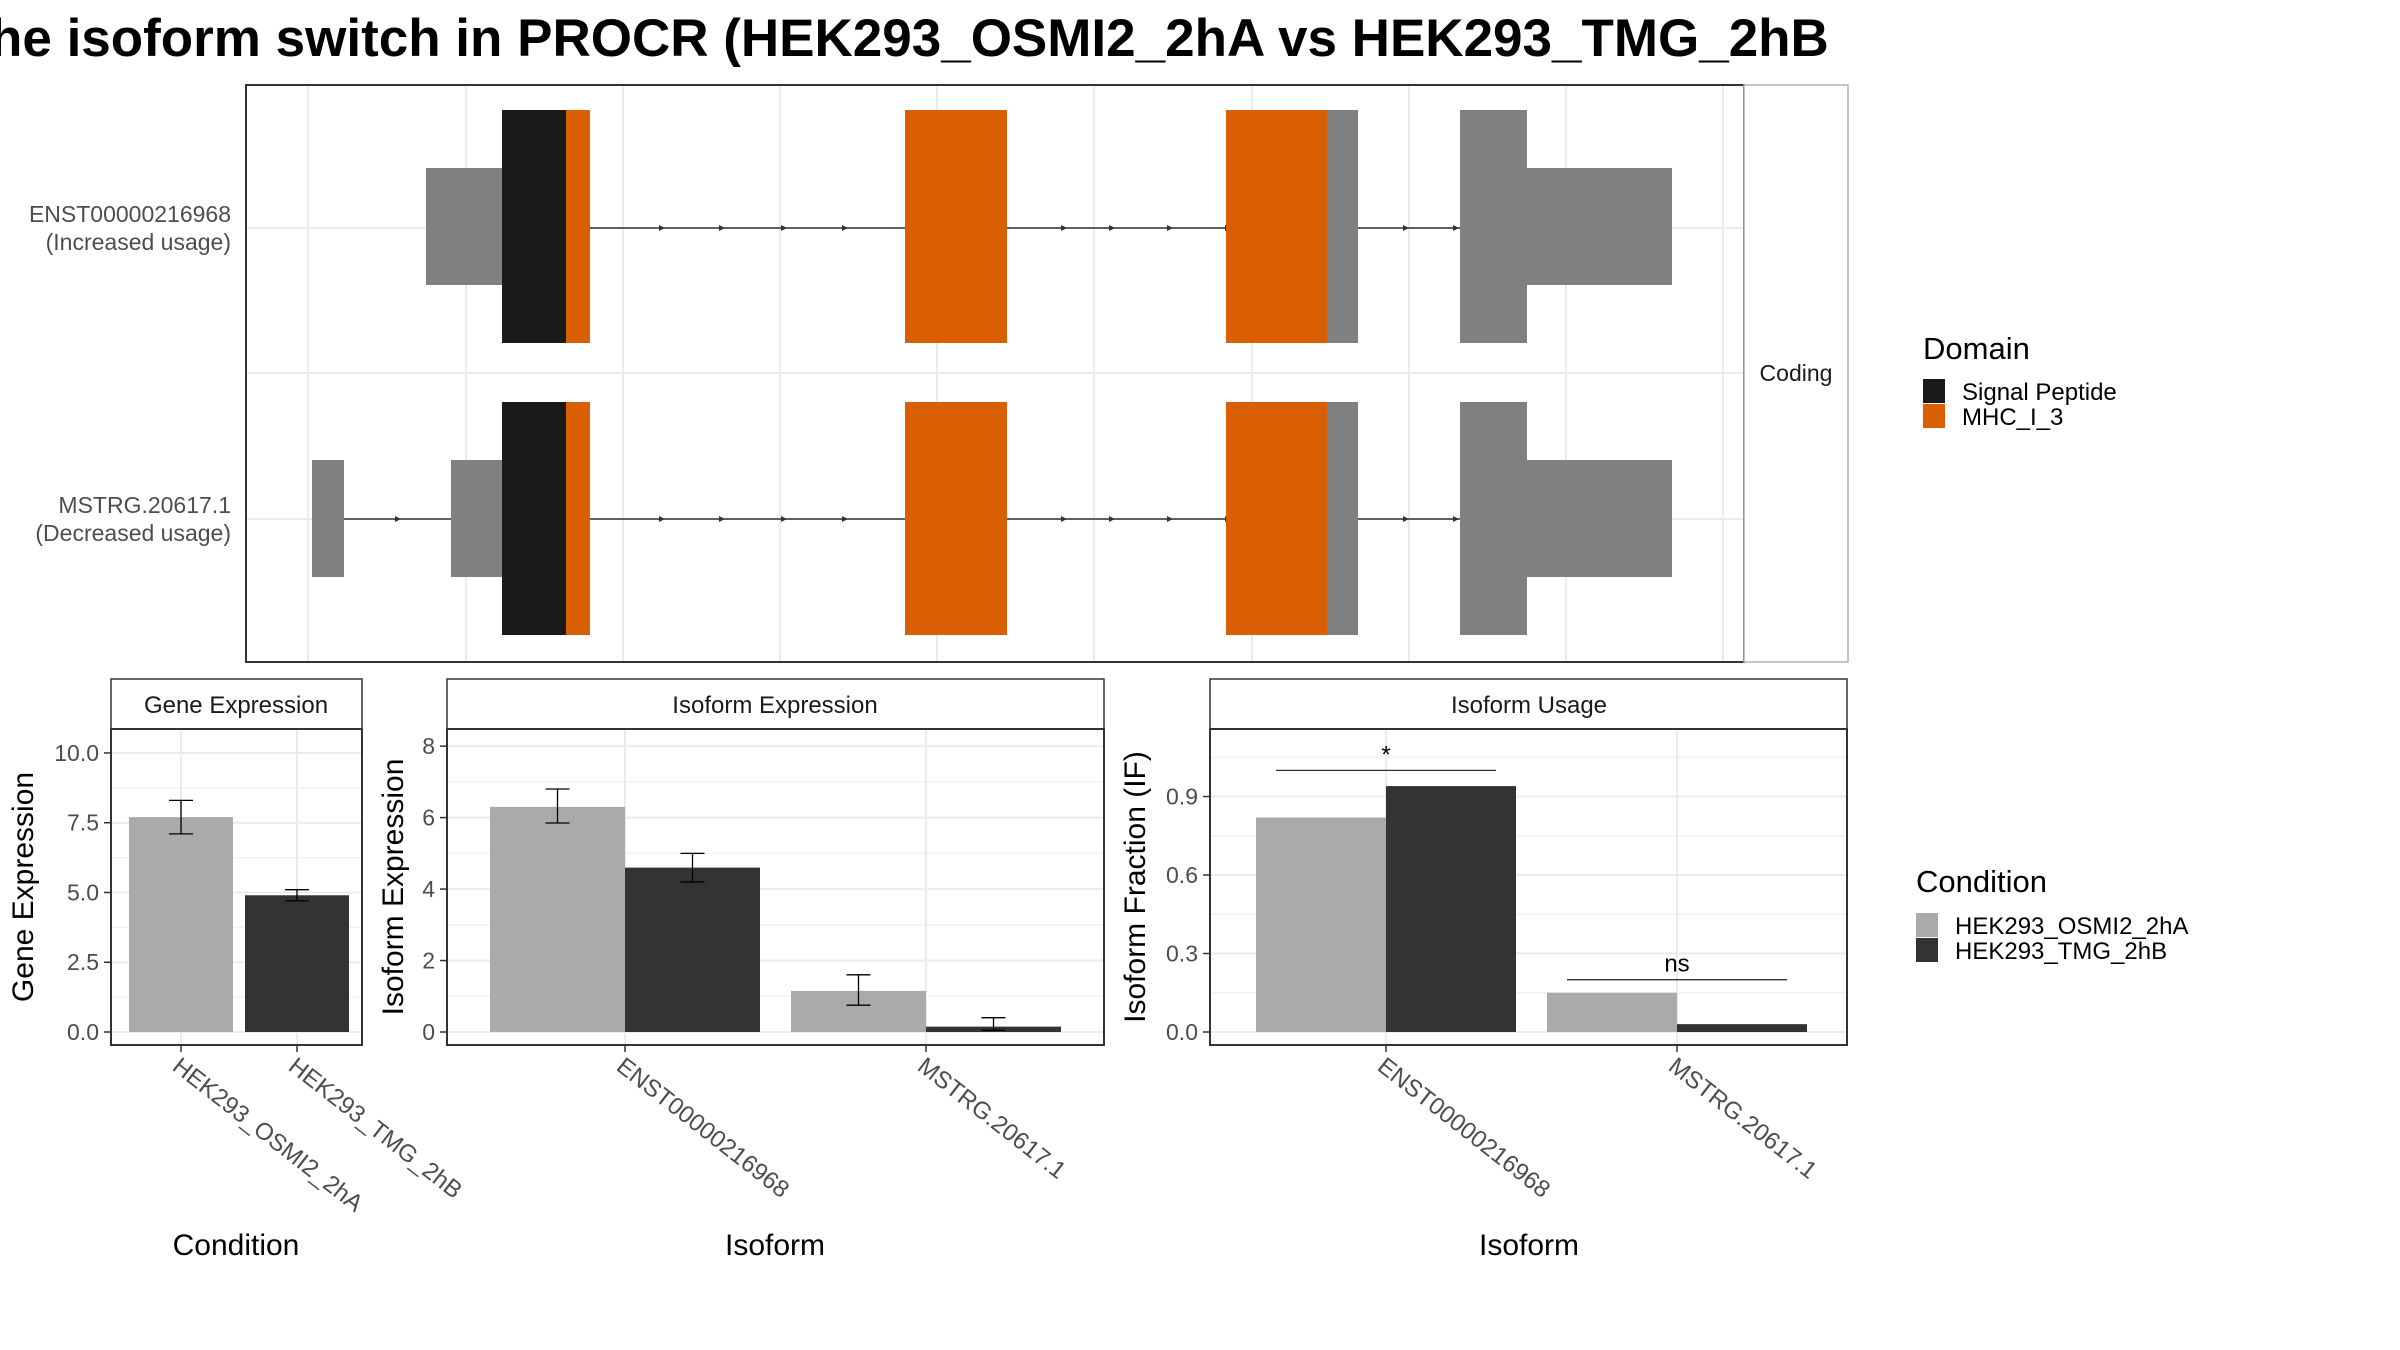  Describe the element at coordinates (23, 887) in the screenshot. I see `y-axis-title: Gene Expression` at that location.